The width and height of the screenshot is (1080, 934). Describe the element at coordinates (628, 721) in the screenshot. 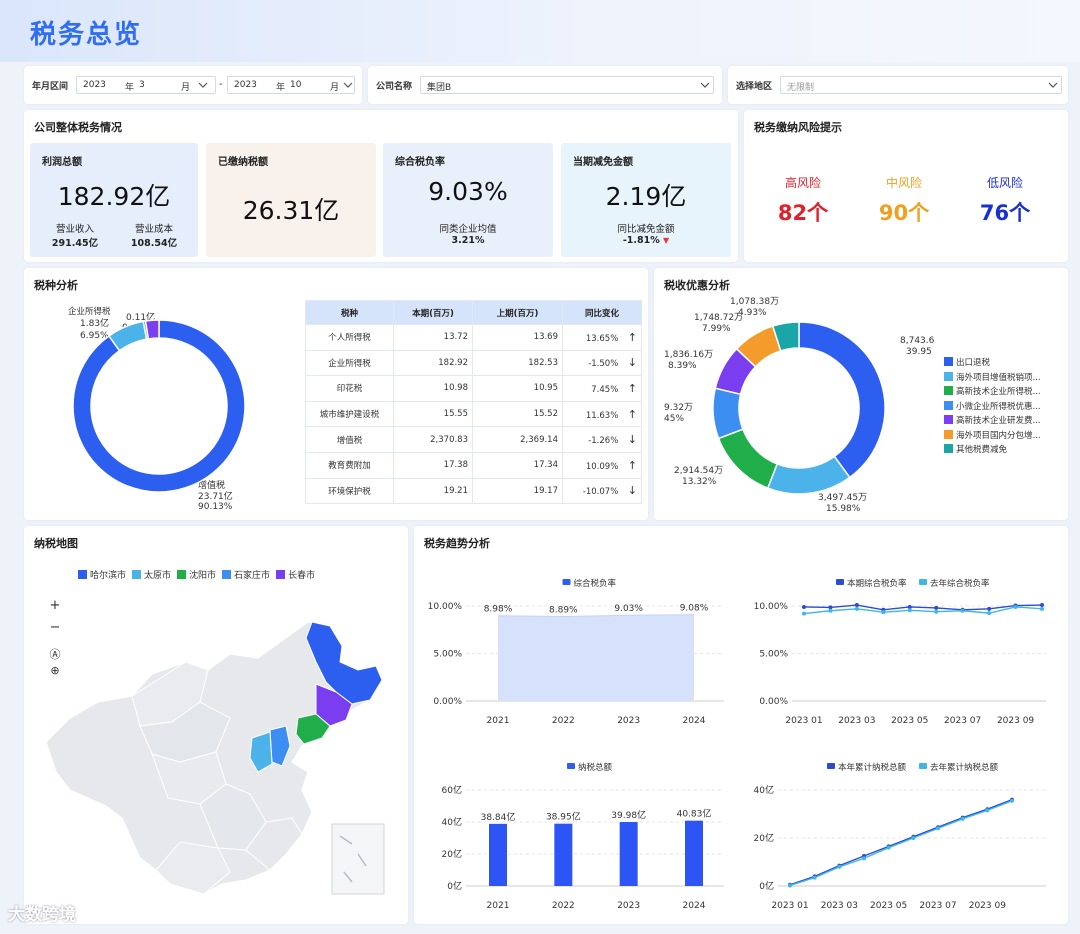

I see `rate-area-xtick: 2023` at that location.